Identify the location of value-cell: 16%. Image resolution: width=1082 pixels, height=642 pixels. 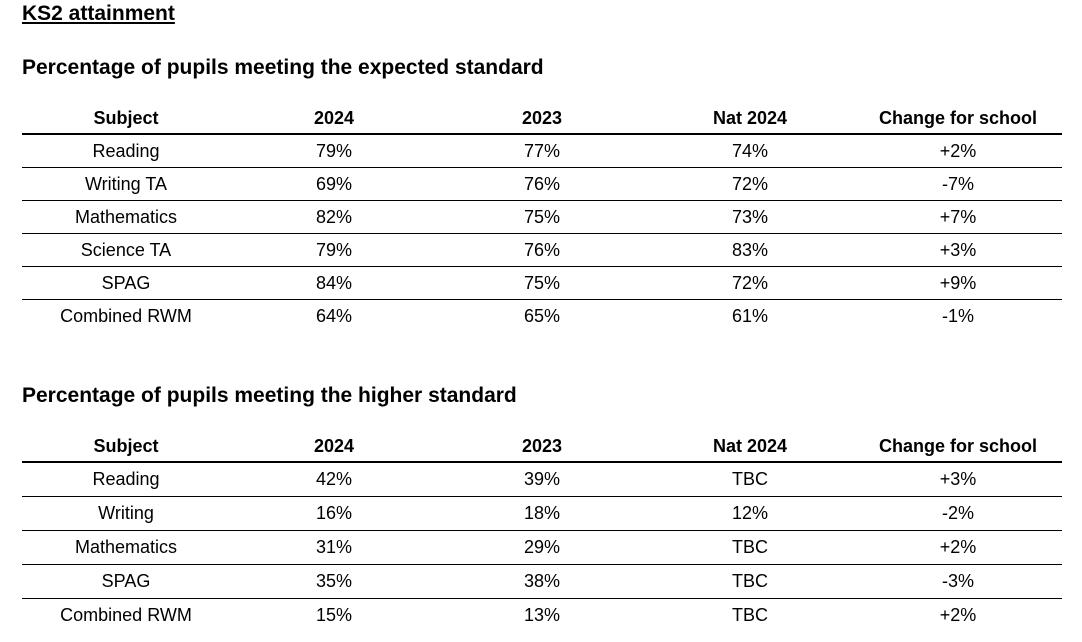
(334, 513).